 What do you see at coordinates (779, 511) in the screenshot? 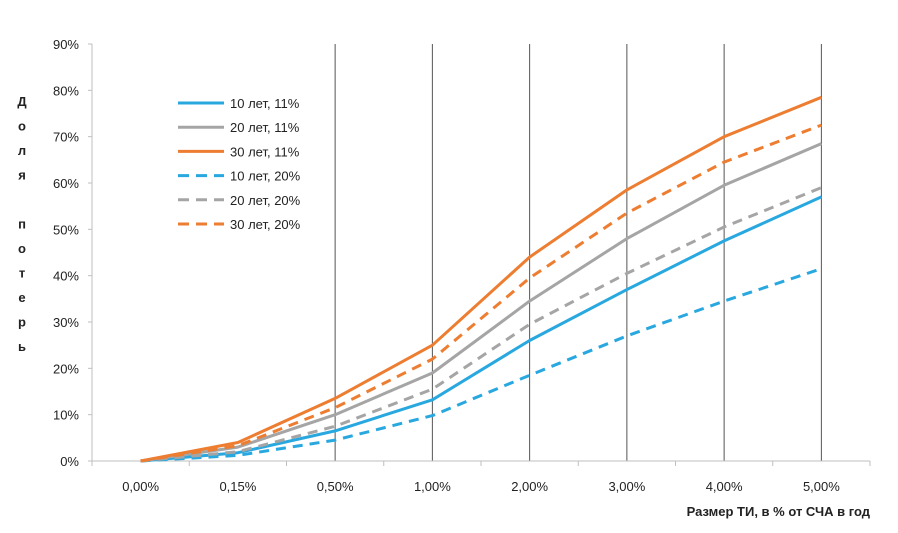
I see `x-axis-label: Размер ТИ, в % от СЧА в год` at bounding box center [779, 511].